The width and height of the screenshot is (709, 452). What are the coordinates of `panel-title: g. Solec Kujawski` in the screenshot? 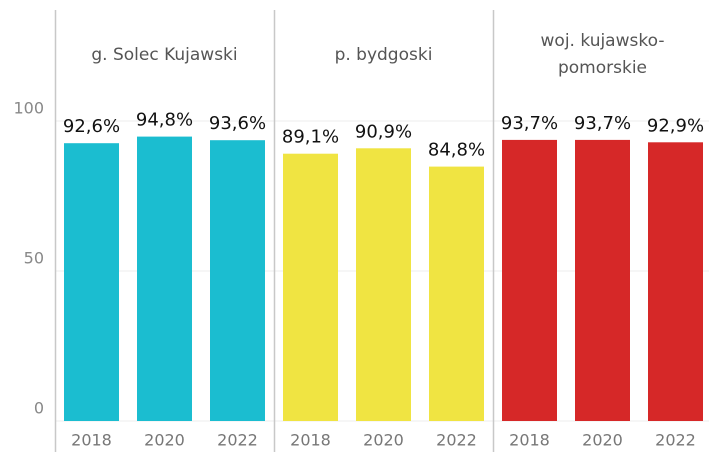 It's located at (164, 54).